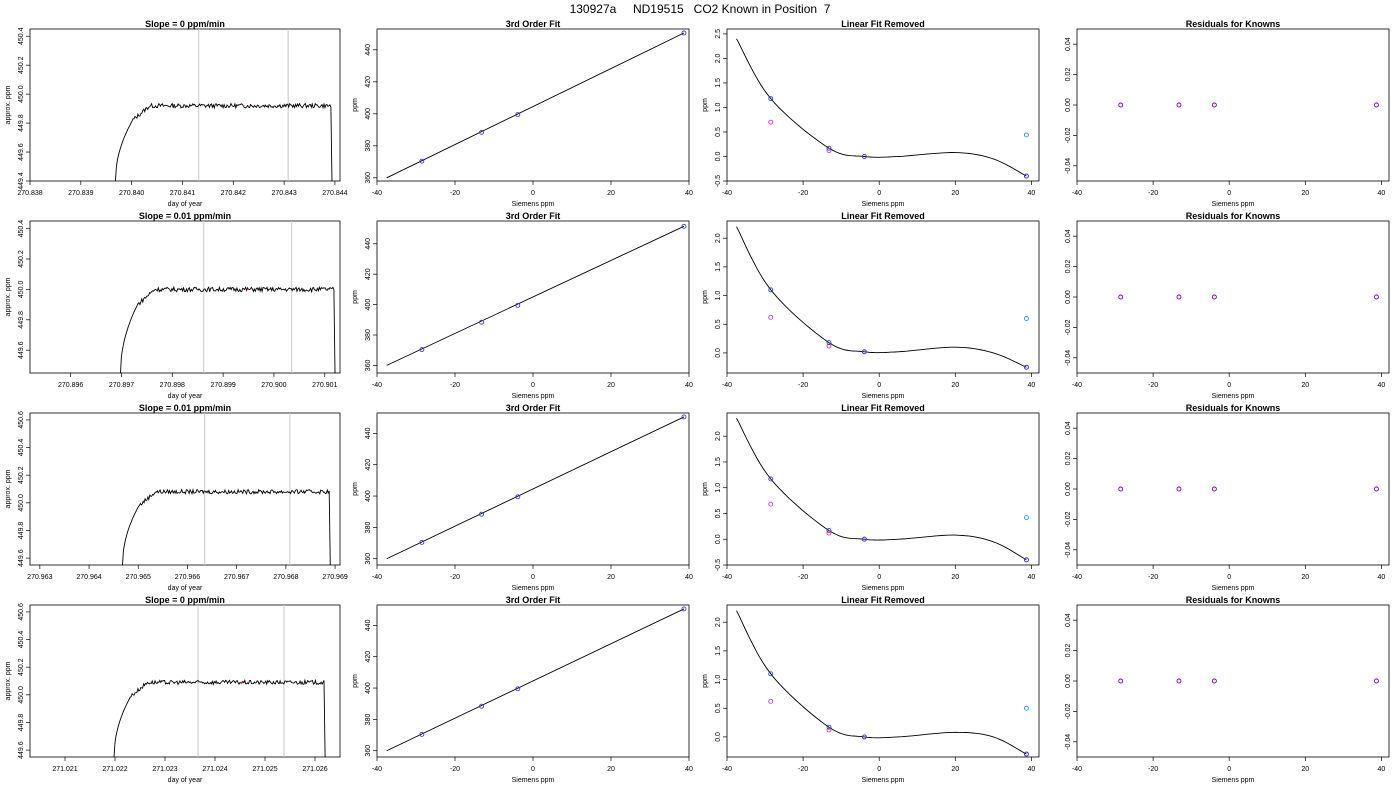  I want to click on y-tick-label: 2.0, so click(718, 622).